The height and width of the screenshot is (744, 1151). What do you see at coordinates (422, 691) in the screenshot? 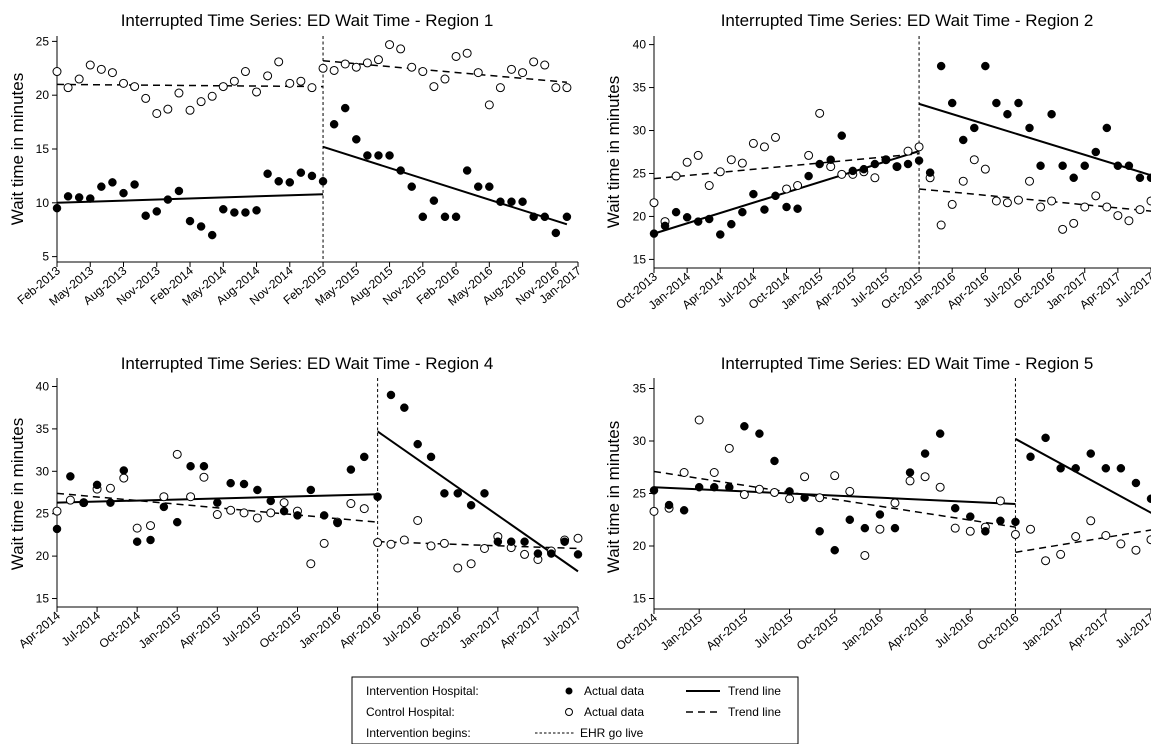
I see `legend-label-intervention: Intervention Hospital:` at bounding box center [422, 691].